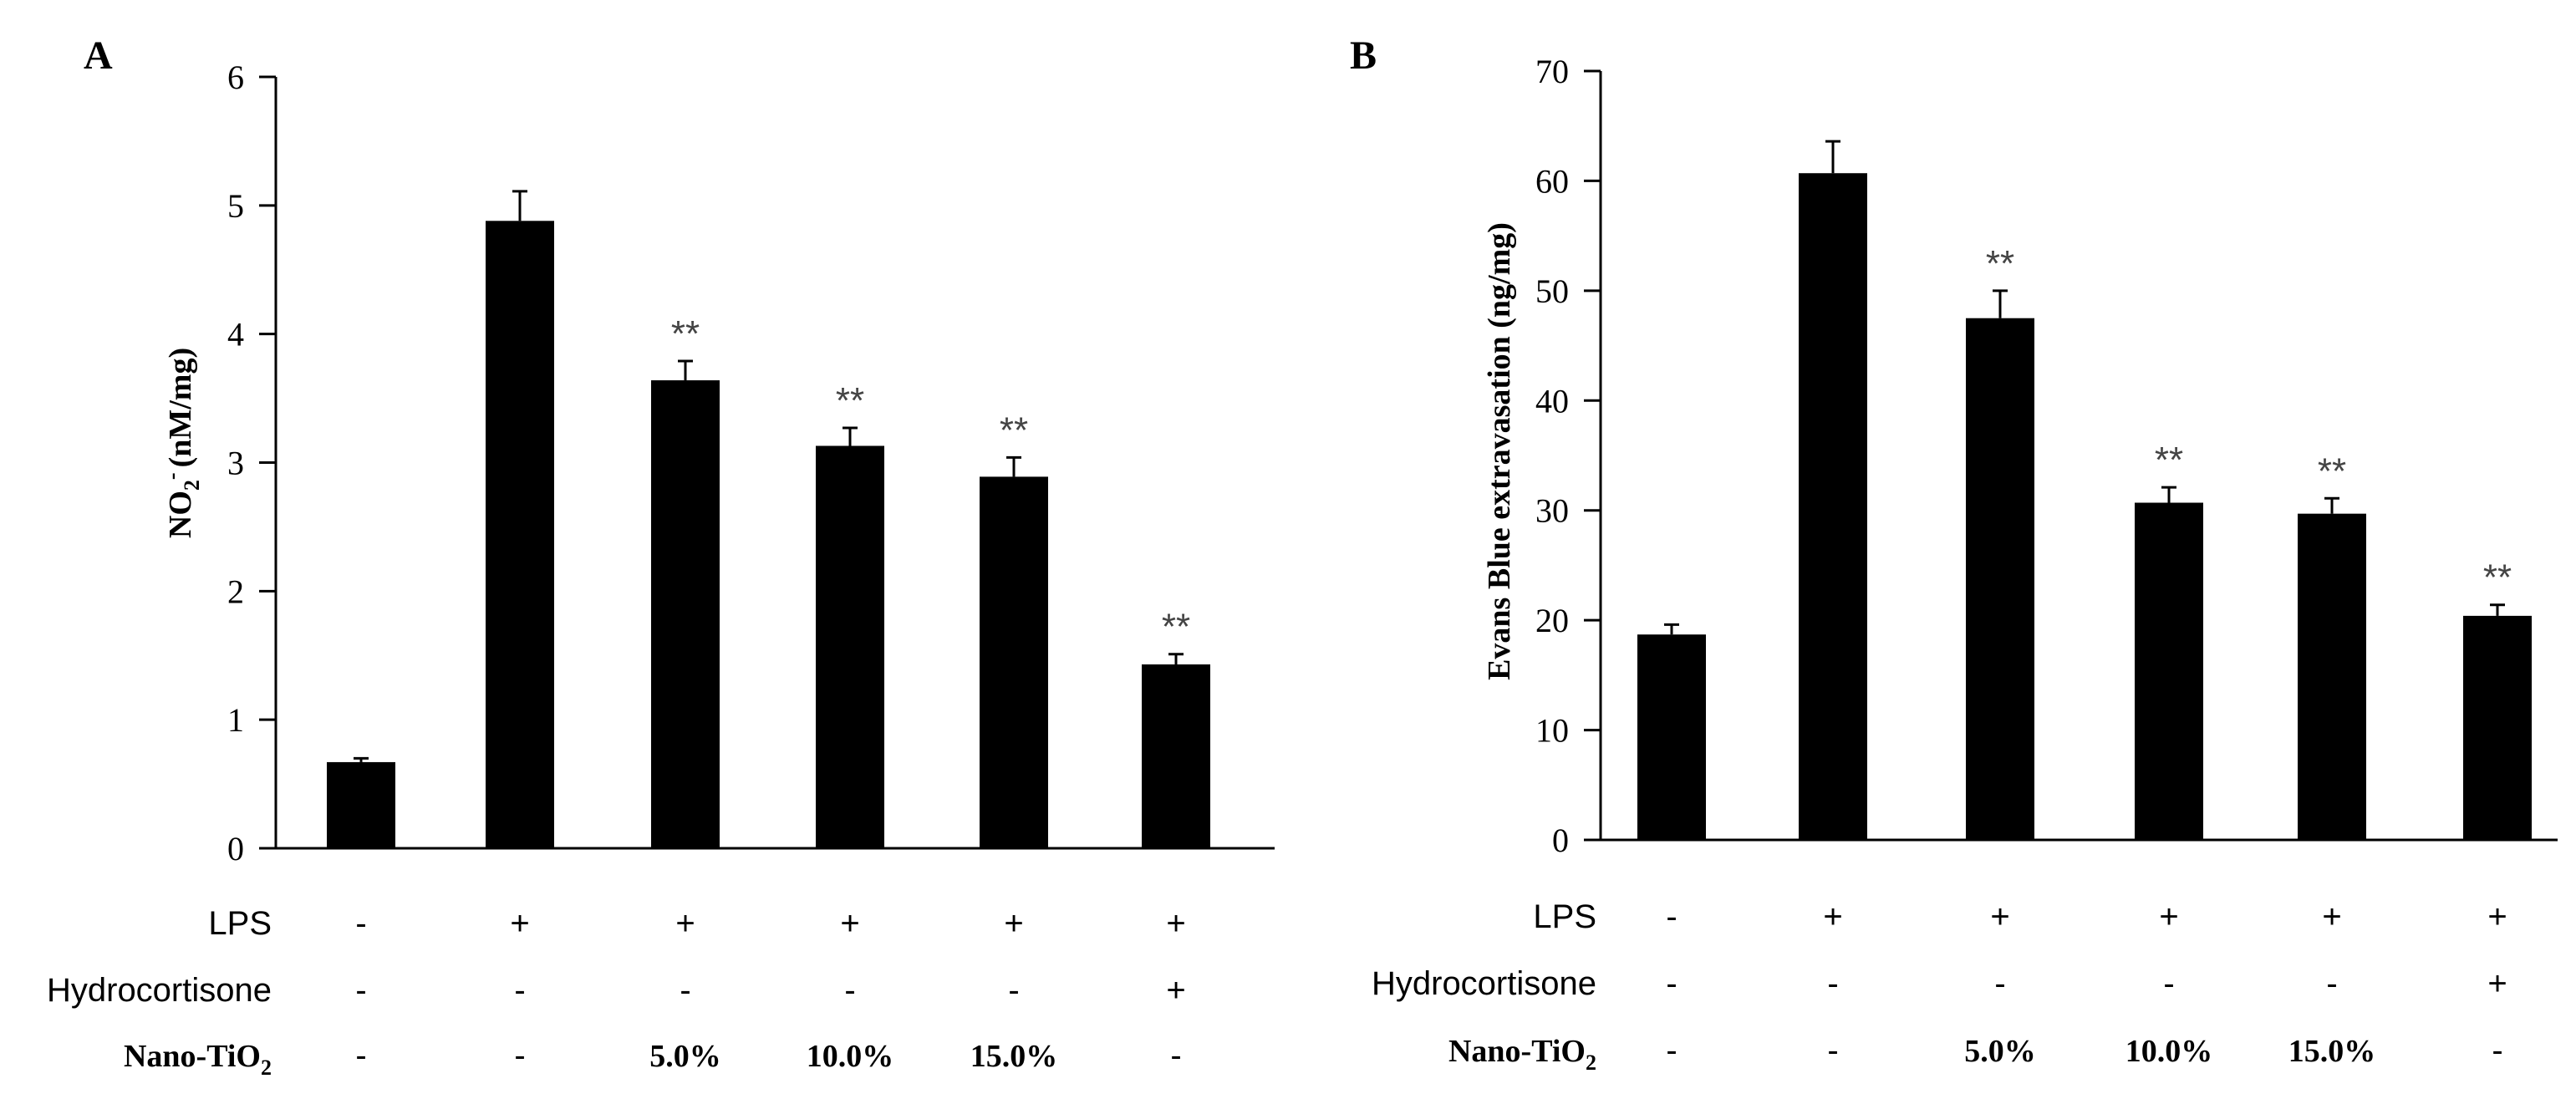 The width and height of the screenshot is (2576, 1104). I want to click on y-tick-label: 5, so click(235, 206).